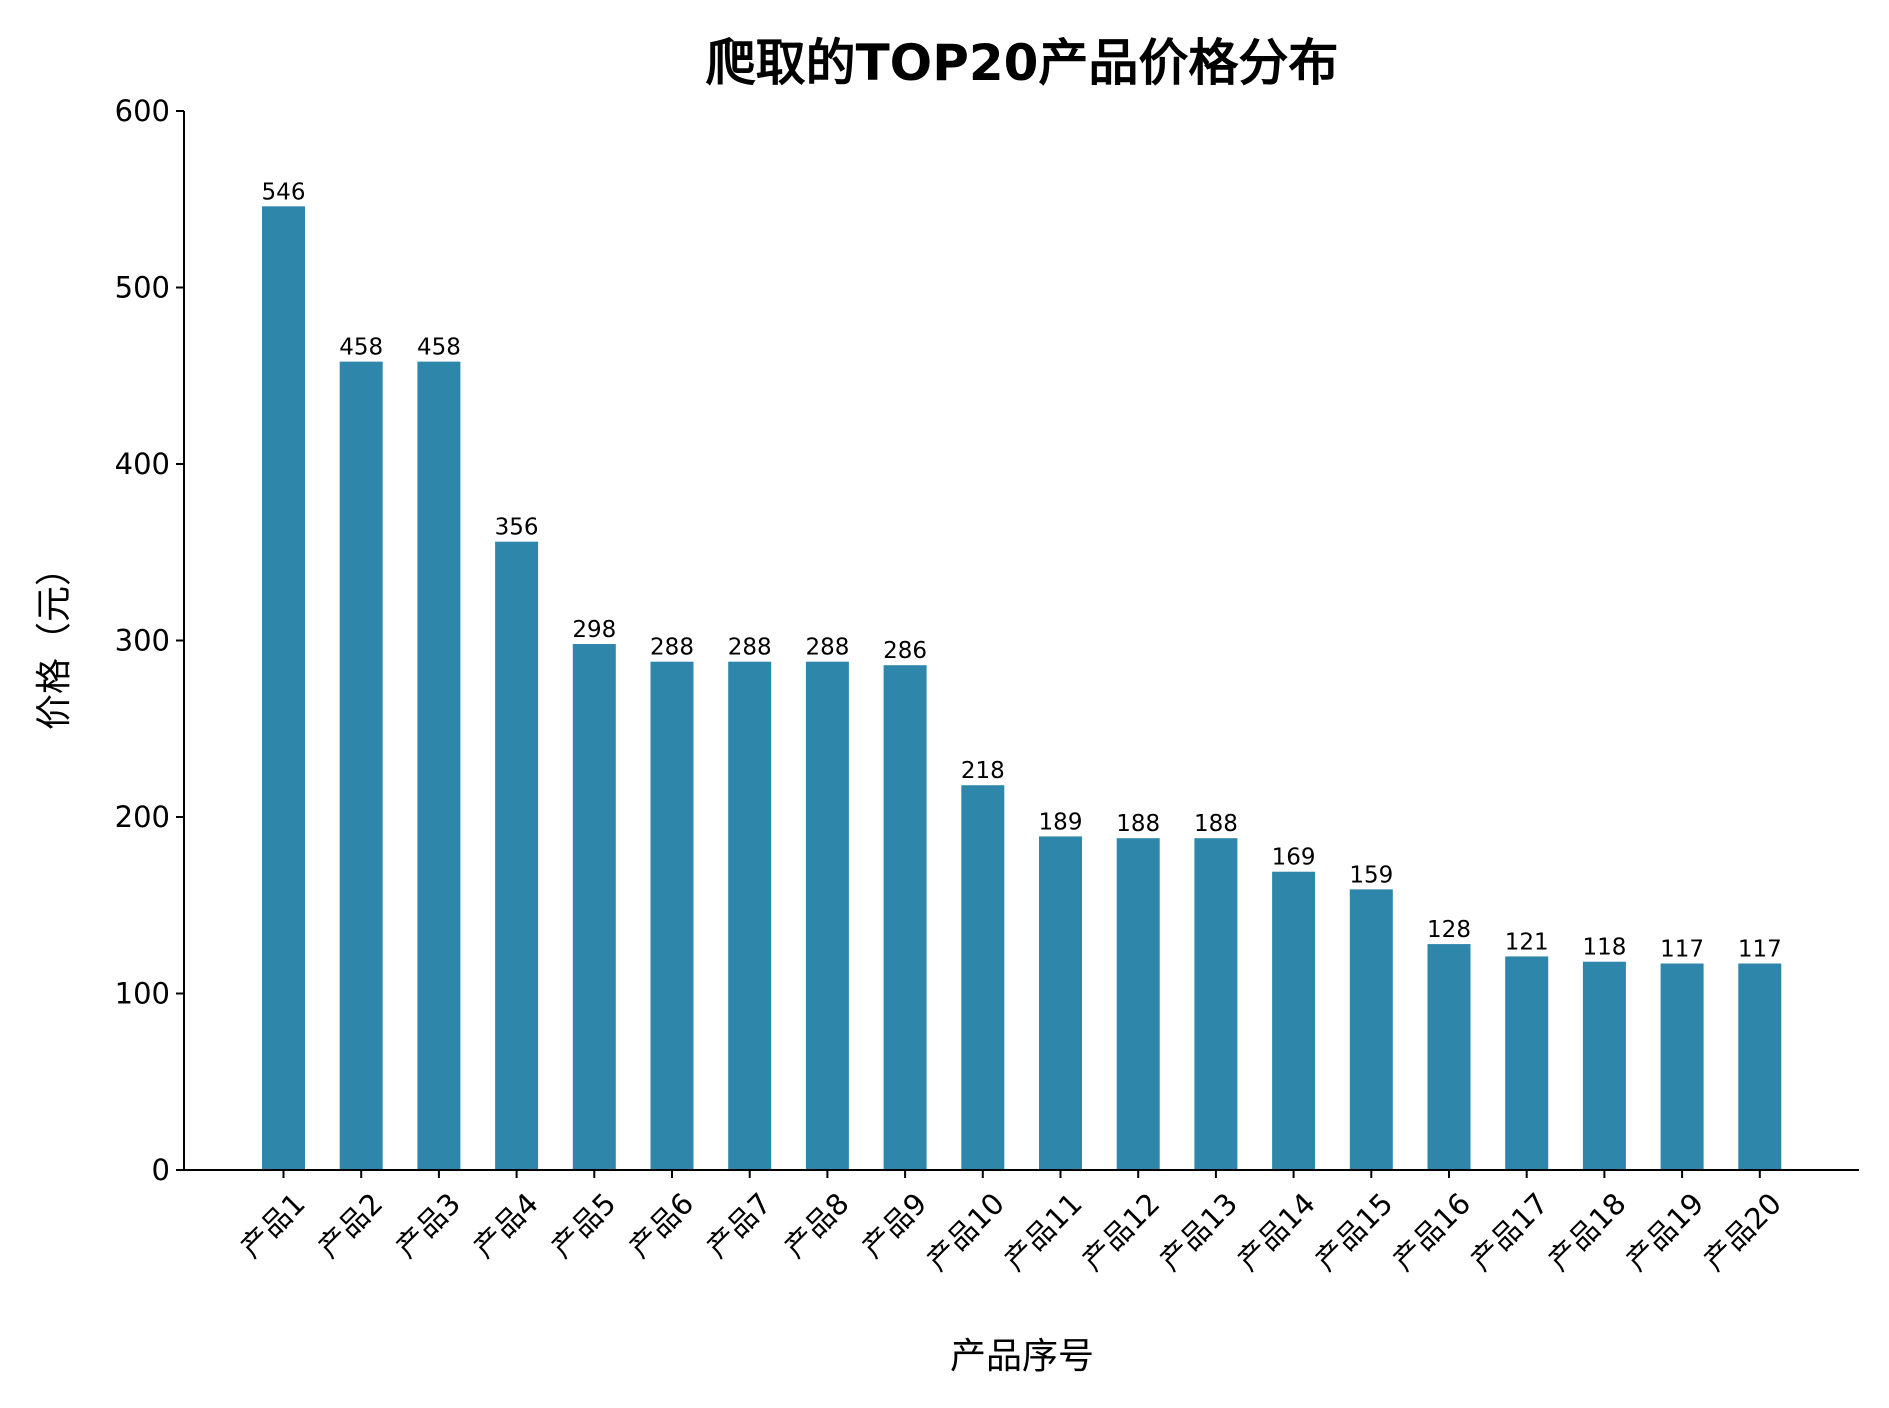 This screenshot has width=1889, height=1408. What do you see at coordinates (142, 111) in the screenshot?
I see `y-tick-label: 600` at bounding box center [142, 111].